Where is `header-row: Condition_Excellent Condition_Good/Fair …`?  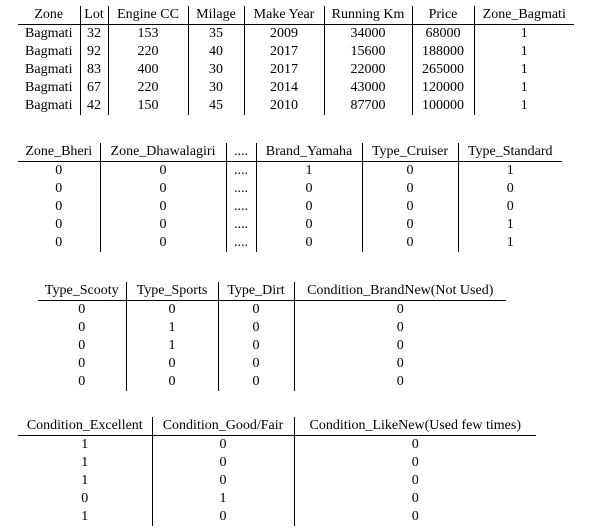 header-row: Condition_Excellent Condition_Good/Fair … is located at coordinates (277, 426).